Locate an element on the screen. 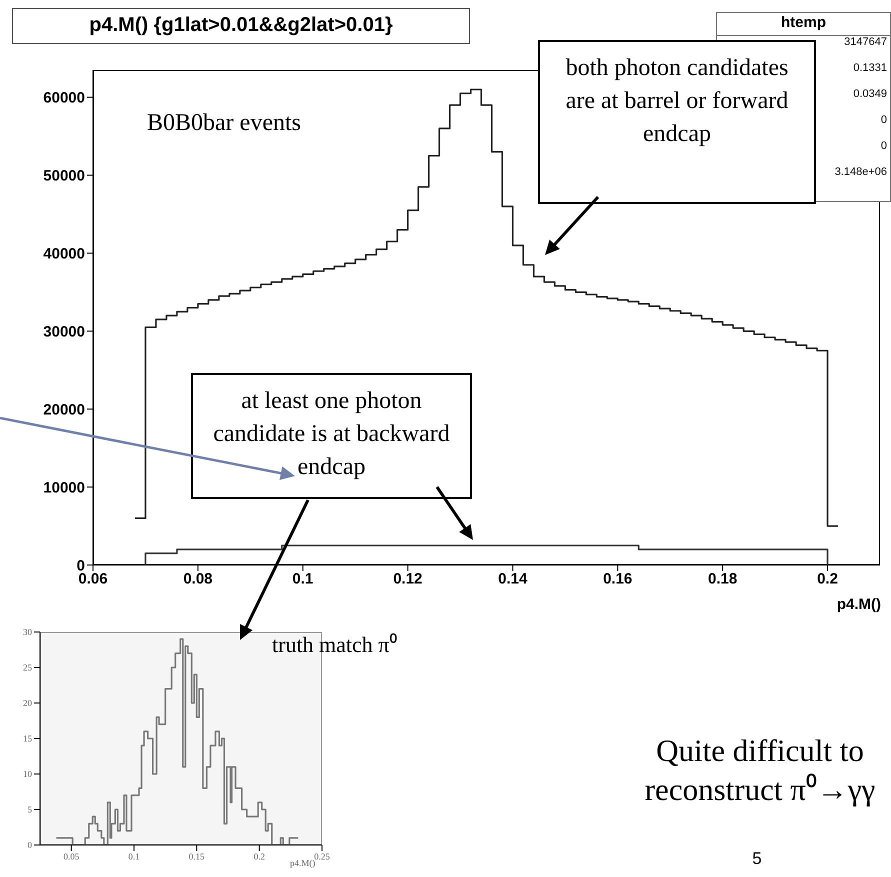 The width and height of the screenshot is (891, 877). y-tick-label: 10 is located at coordinates (27, 774).